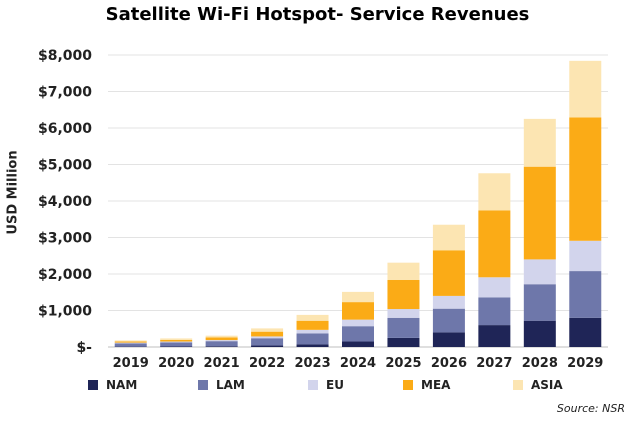  I want to click on bar-eu-2023, so click(312, 331).